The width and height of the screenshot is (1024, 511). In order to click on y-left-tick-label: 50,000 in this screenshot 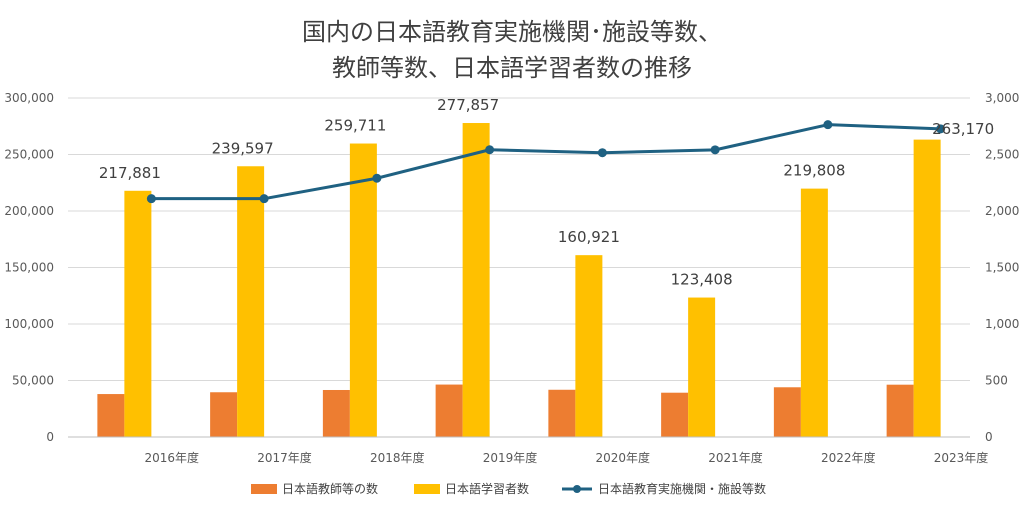, I will do `click(33, 381)`.